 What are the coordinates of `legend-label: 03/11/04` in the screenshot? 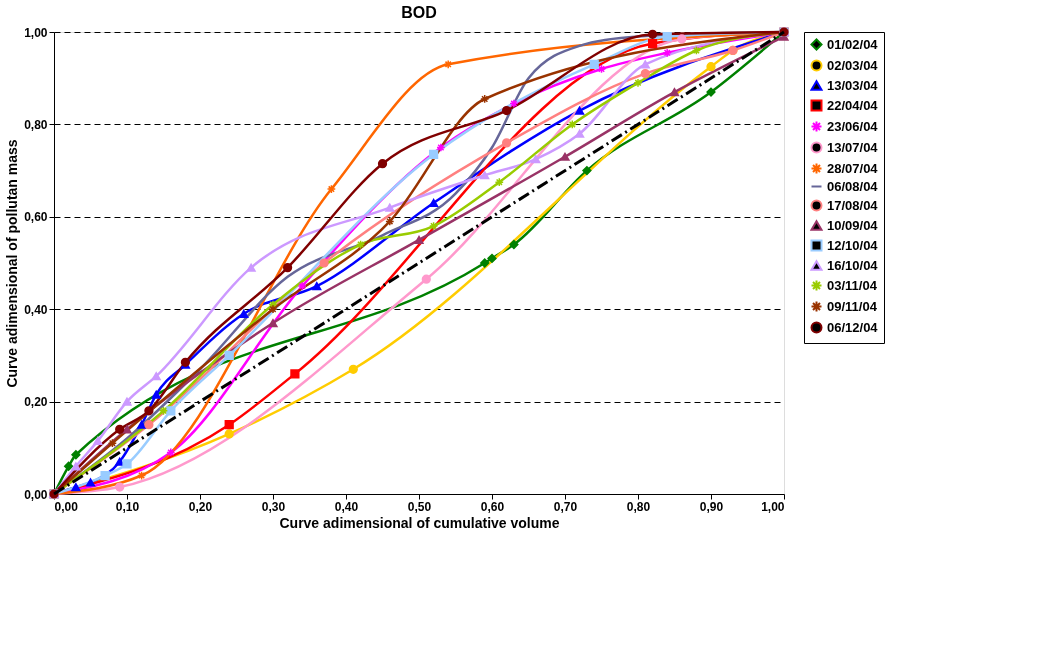 It's located at (852, 285).